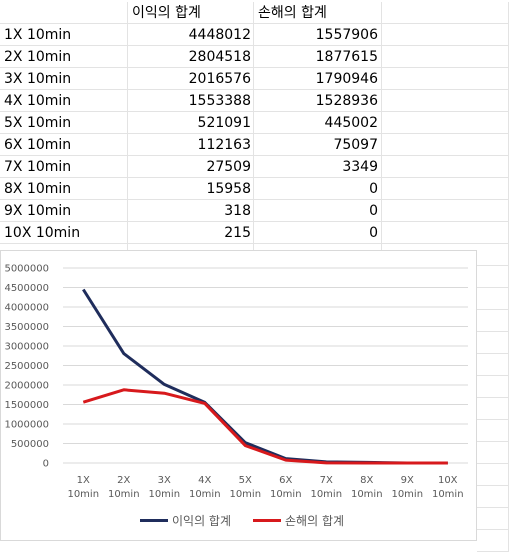 The height and width of the screenshot is (552, 509). Describe the element at coordinates (123, 480) in the screenshot. I see `x-tick-label: 2X` at that location.